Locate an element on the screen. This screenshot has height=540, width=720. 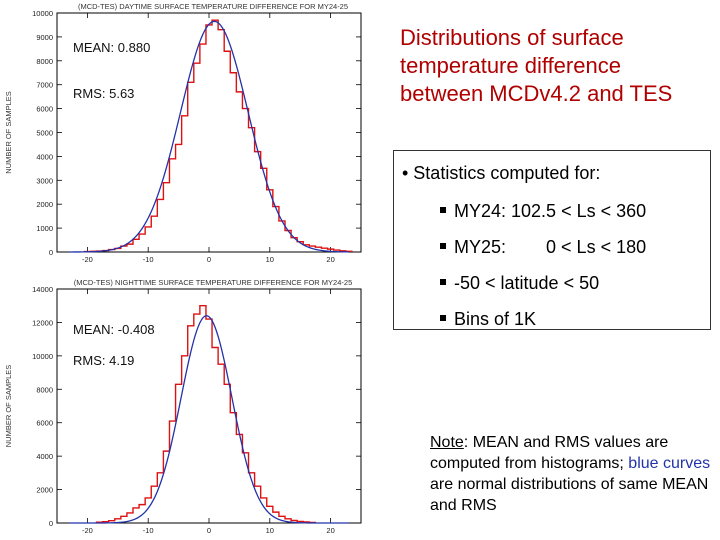
daytime-y-axis-label: NUMBER OF SAMPLES is located at coordinates (8, 132).